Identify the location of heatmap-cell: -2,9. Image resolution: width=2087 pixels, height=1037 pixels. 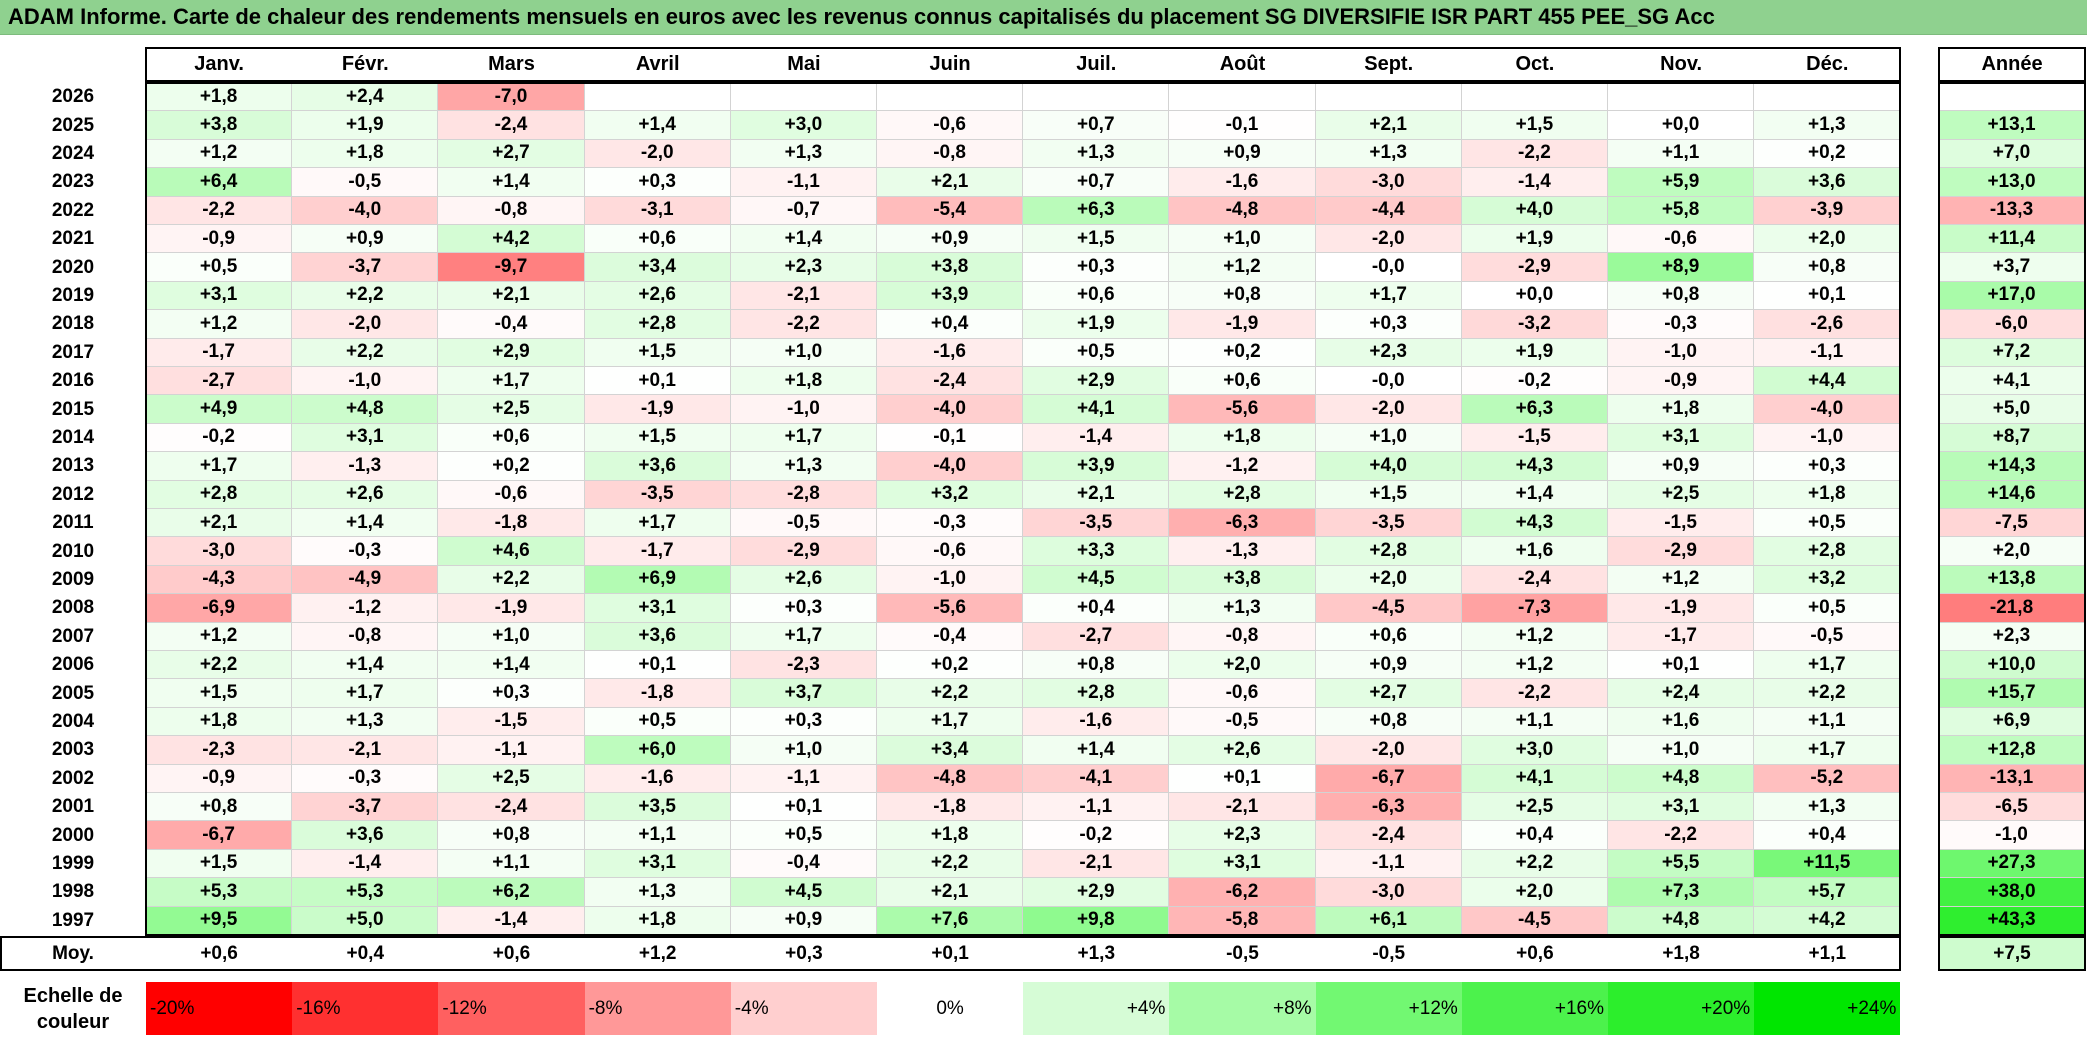
(1534, 267).